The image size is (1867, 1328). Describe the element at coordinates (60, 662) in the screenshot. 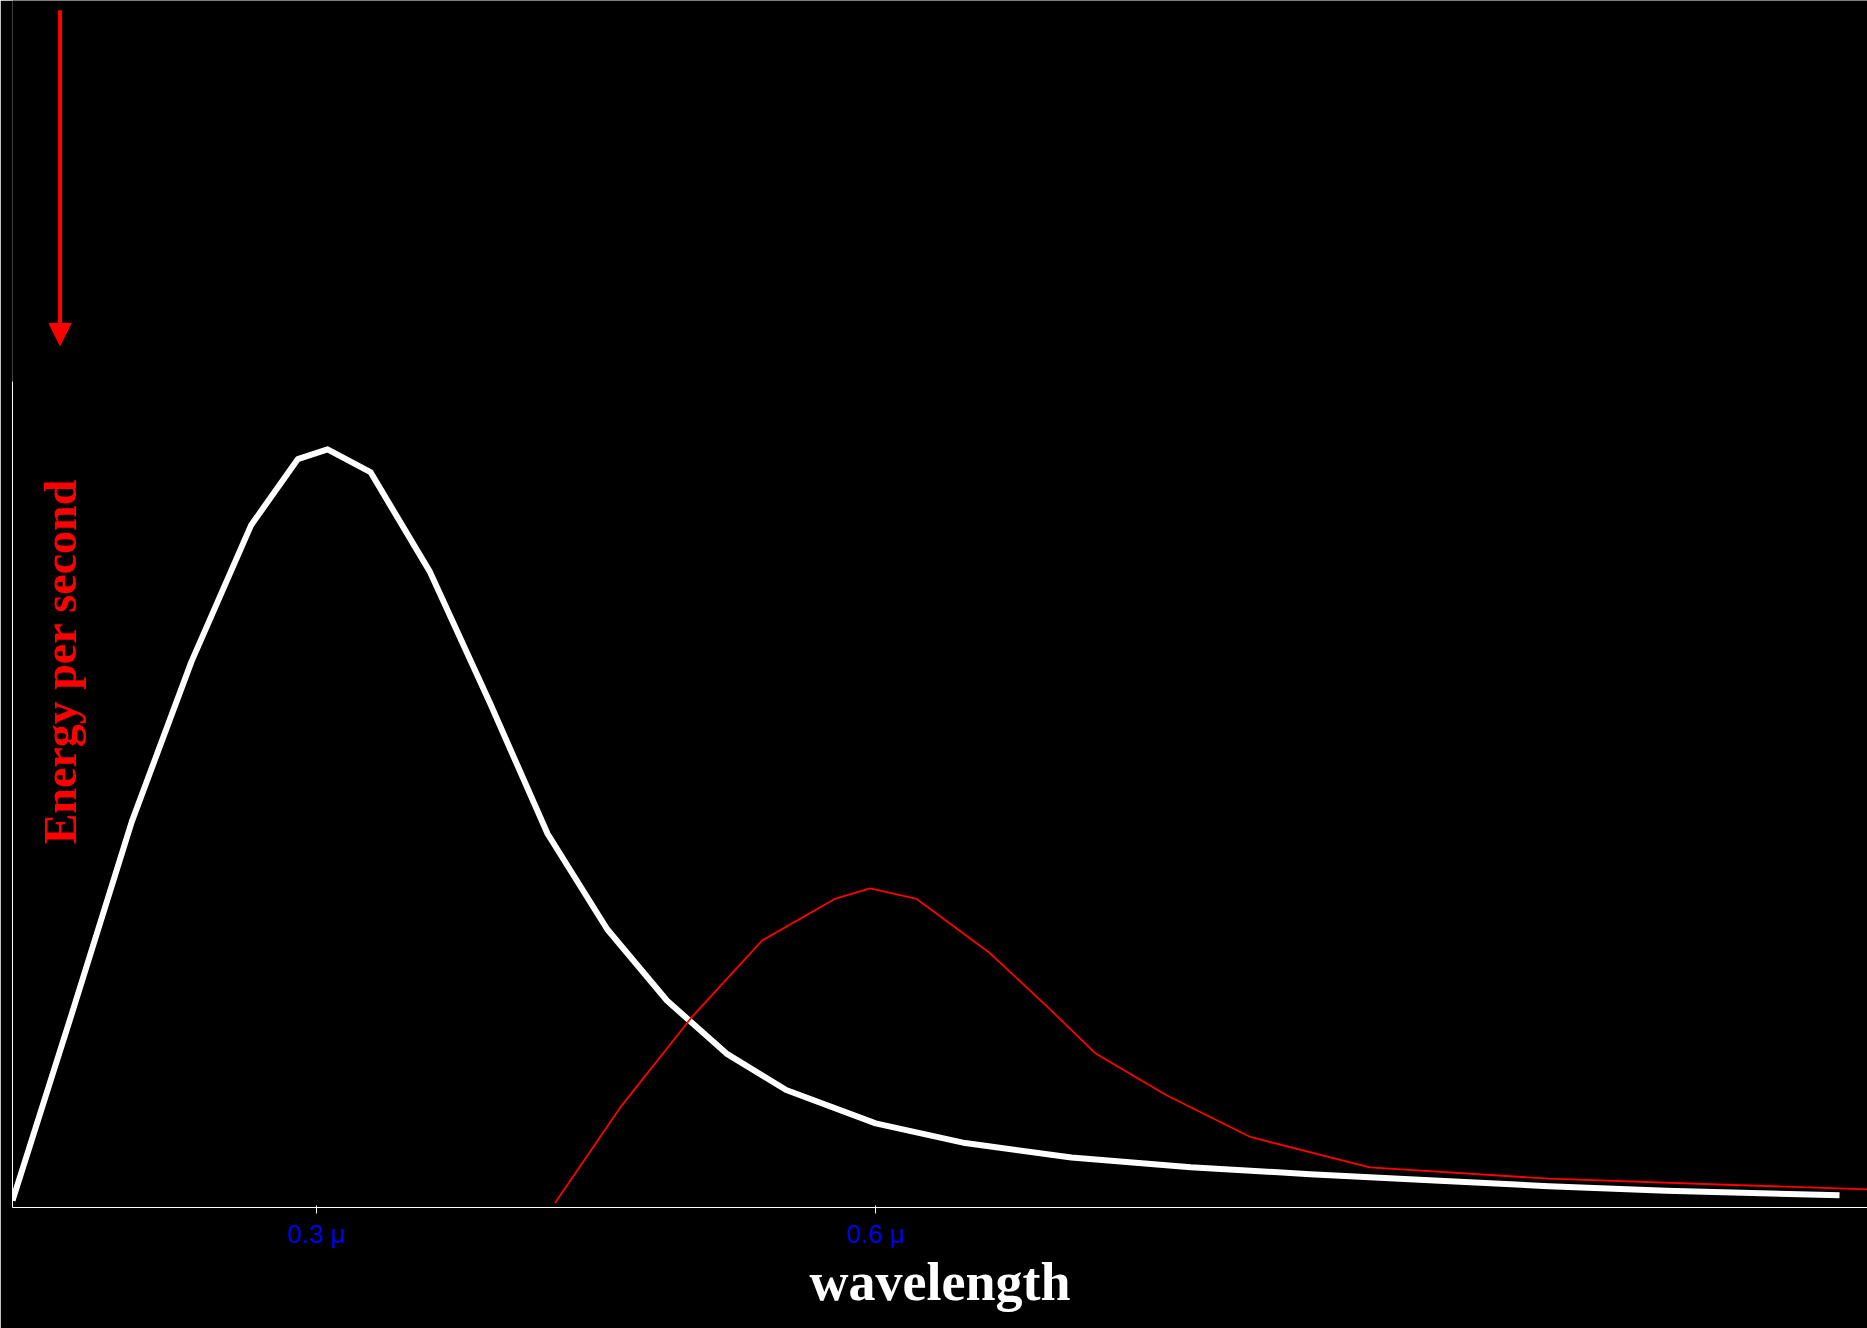

I see `y-axis-title: Energy per second` at that location.